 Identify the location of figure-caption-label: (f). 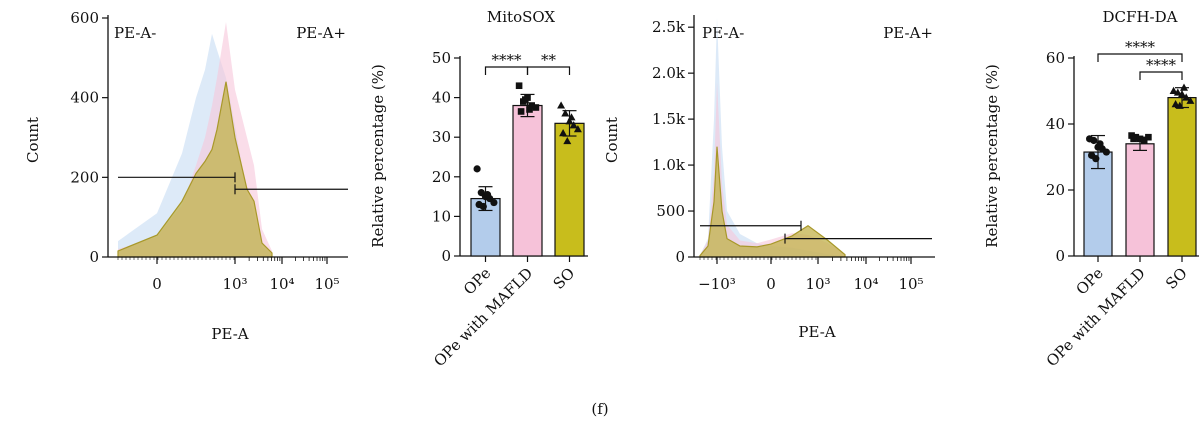
(599, 409).